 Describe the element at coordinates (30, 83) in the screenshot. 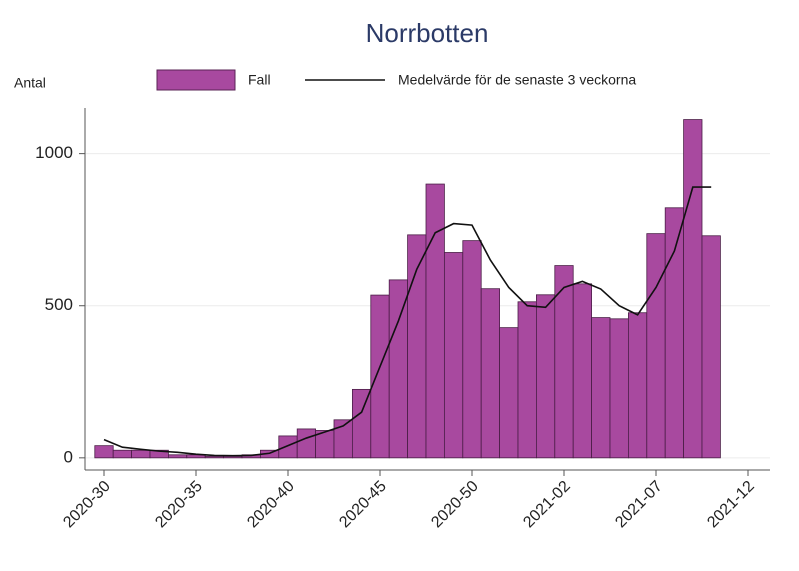

I see `y-axis-label: Antal` at that location.